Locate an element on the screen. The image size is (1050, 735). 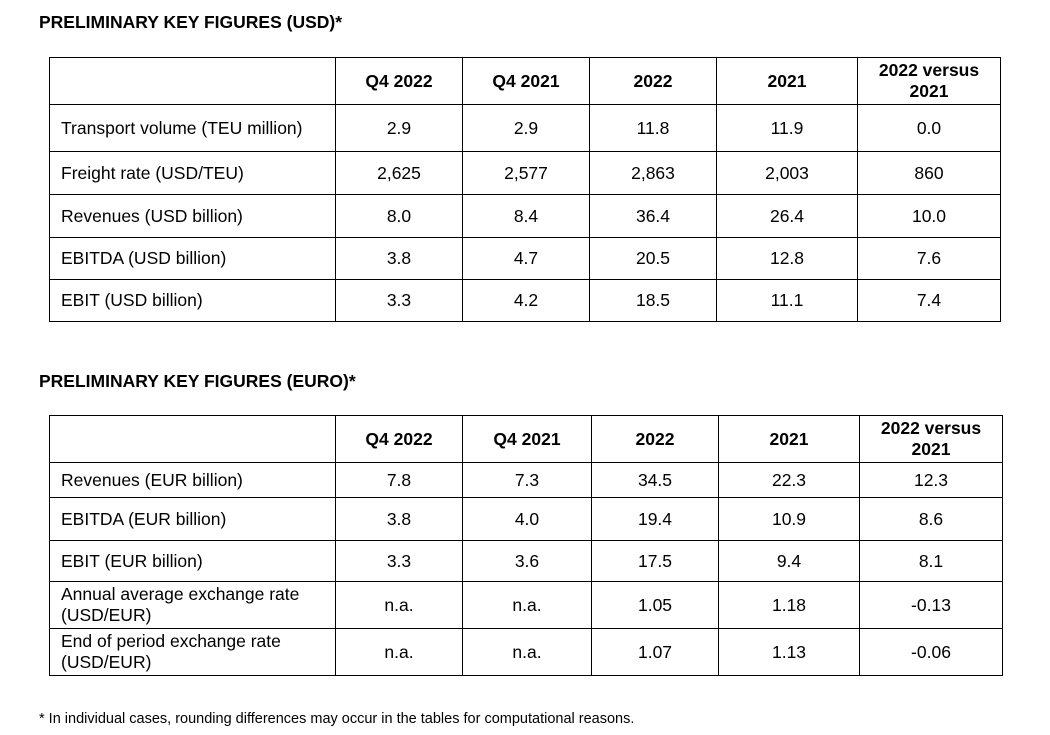
table-cell: 18.5 is located at coordinates (653, 300).